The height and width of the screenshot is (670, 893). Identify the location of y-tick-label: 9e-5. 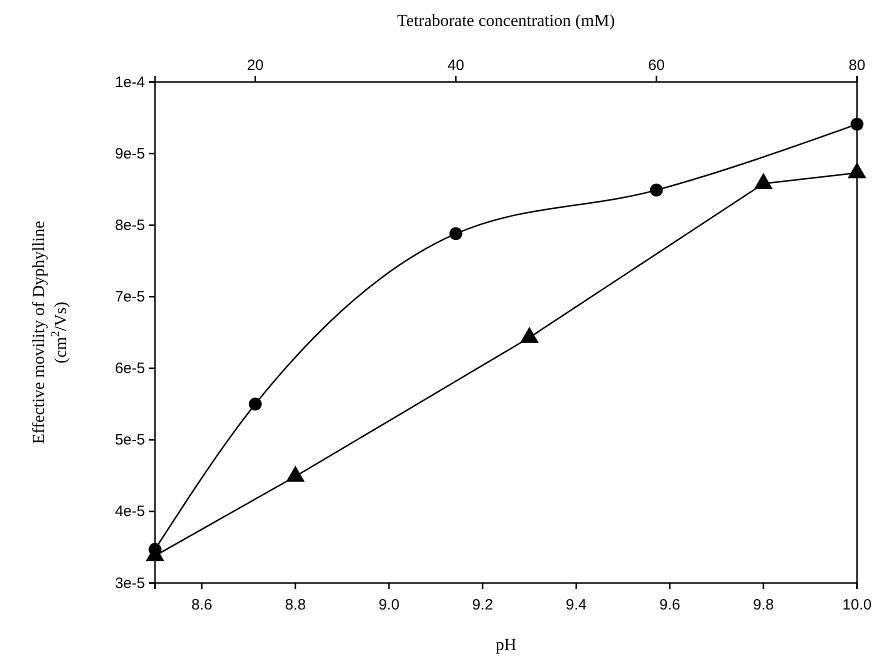
(129, 153).